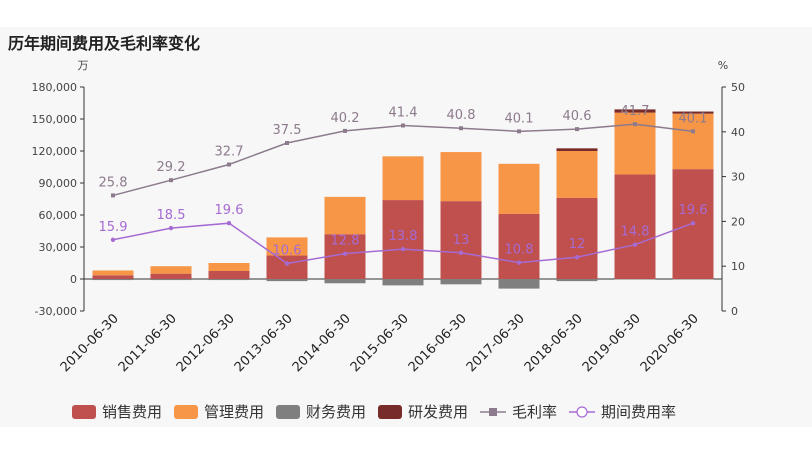  What do you see at coordinates (336, 412) in the screenshot?
I see `legend-label: 财务费用` at bounding box center [336, 412].